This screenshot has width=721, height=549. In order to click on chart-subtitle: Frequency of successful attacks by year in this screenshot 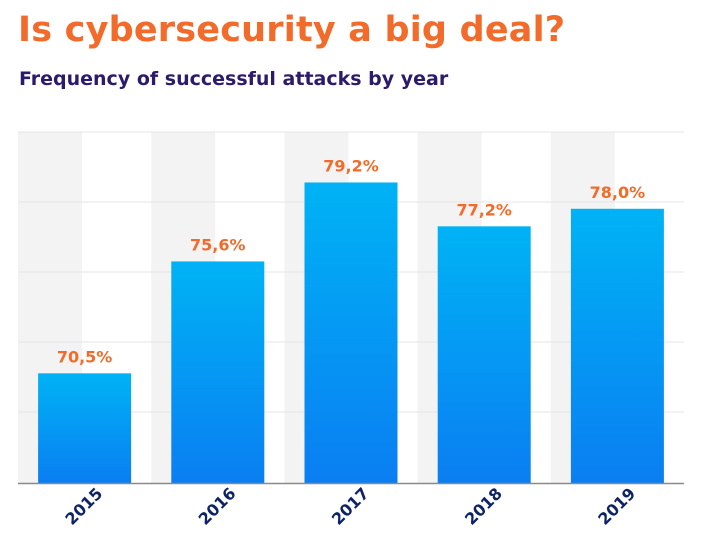, I will do `click(234, 79)`.